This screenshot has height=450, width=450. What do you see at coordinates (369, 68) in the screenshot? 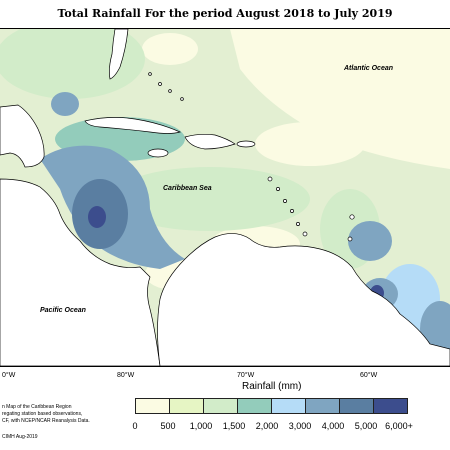
I see `atlantic-ocean-label: Atlantic Ocean` at bounding box center [369, 68].